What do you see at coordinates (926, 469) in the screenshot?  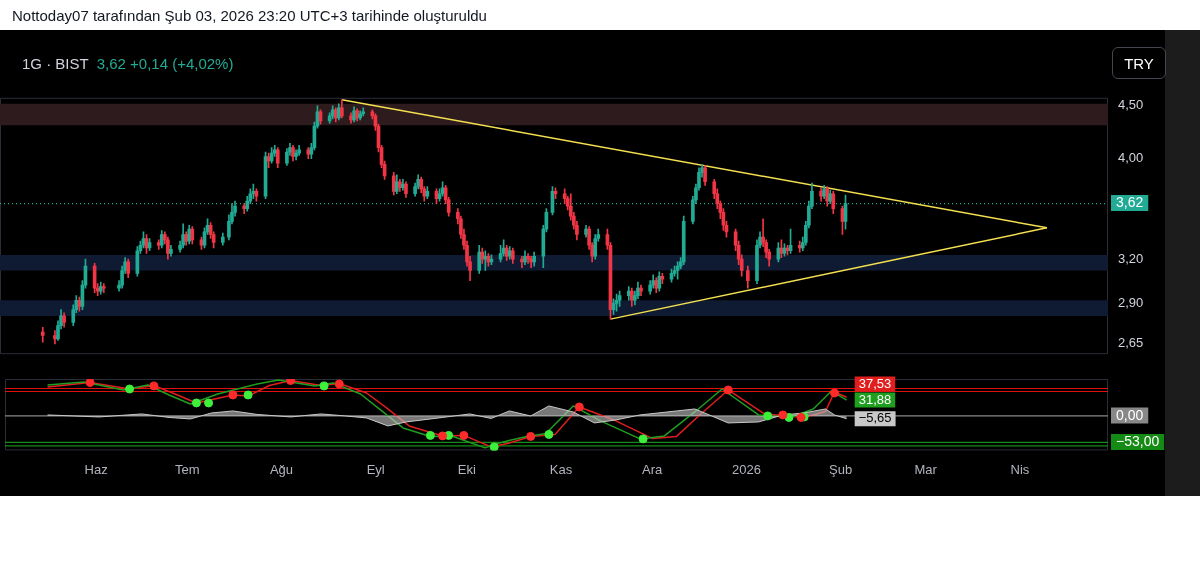 I see `x-tick-label: Mar` at bounding box center [926, 469].